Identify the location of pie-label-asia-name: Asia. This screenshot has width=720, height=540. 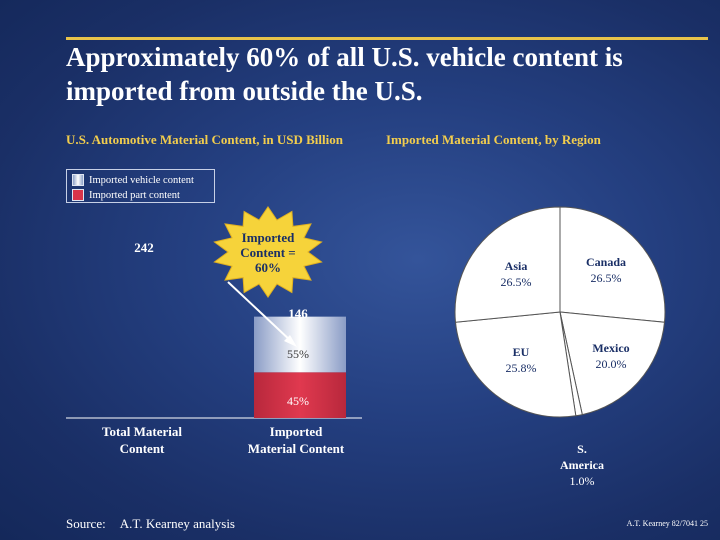
(516, 266).